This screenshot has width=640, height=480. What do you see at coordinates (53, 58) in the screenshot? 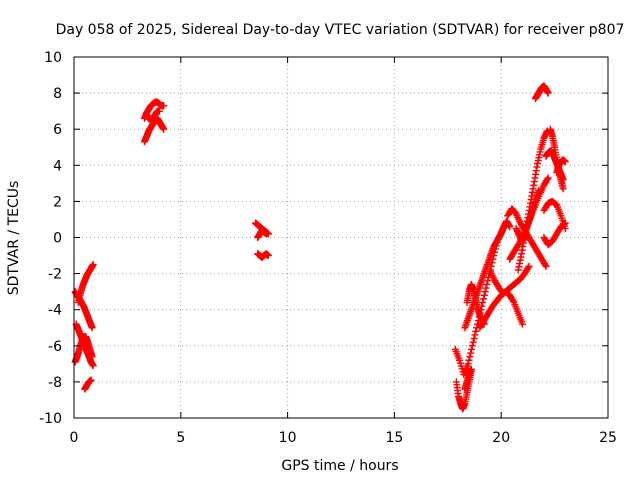
I see `y-tick-label: 10` at bounding box center [53, 58].